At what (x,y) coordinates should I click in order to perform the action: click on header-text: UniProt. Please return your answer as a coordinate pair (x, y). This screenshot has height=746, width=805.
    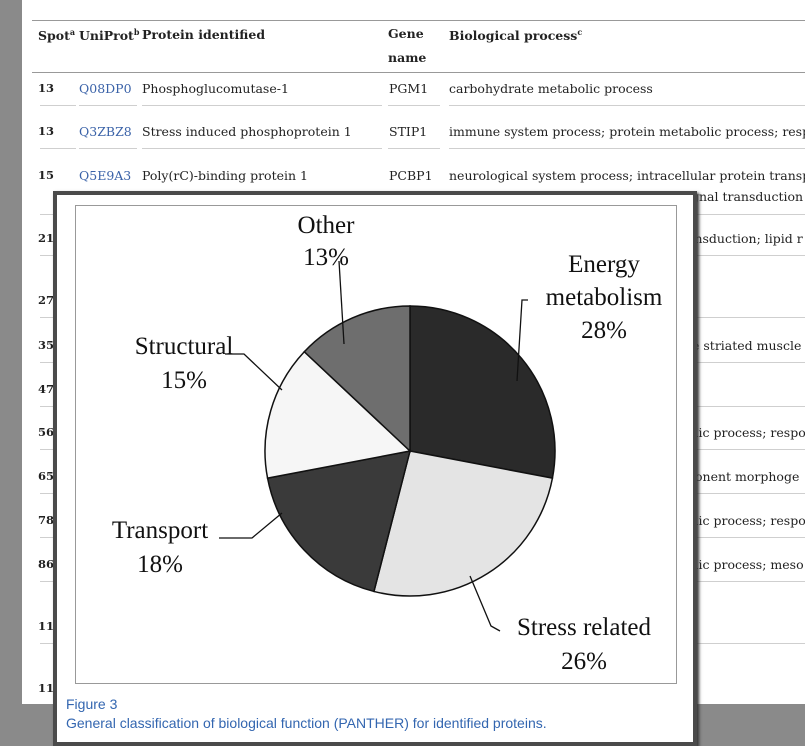
    Looking at the image, I should click on (106, 36).